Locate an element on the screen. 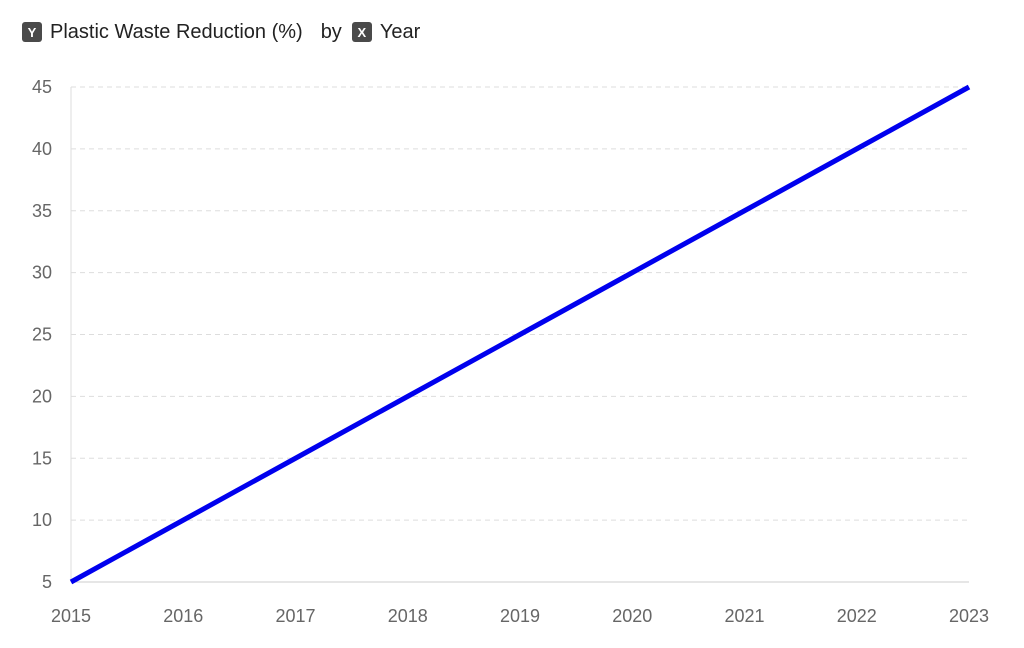 Image resolution: width=1024 pixels, height=648 pixels. x-tick-label: 2016 is located at coordinates (183, 616).